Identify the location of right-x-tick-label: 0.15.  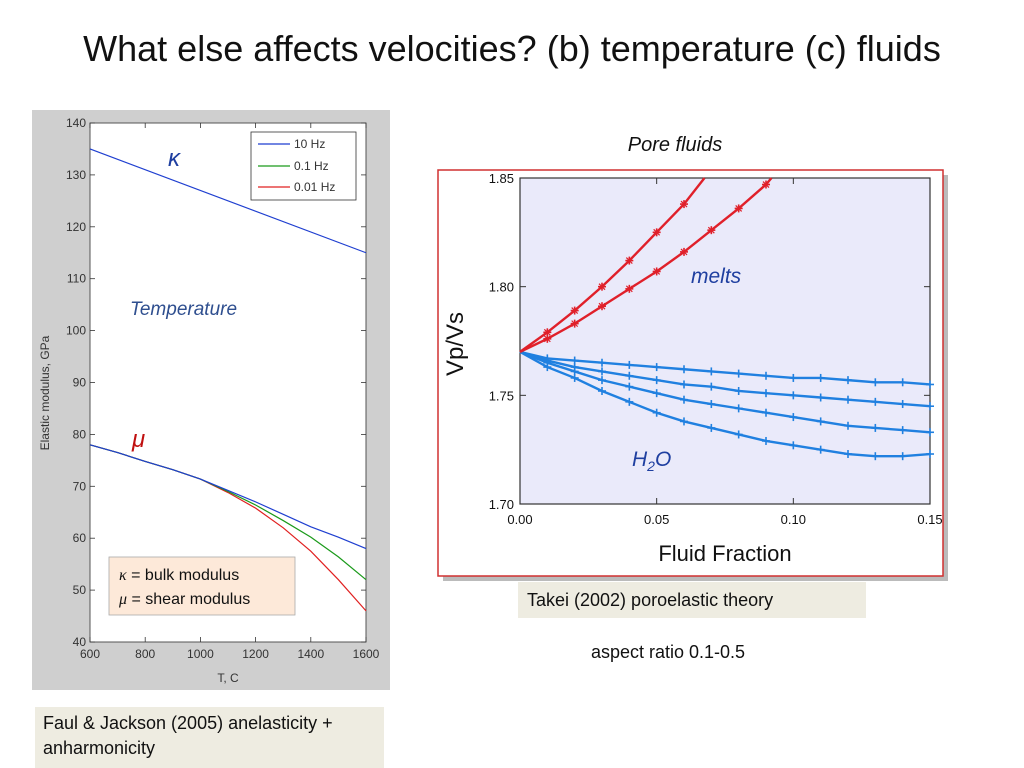
(929, 519).